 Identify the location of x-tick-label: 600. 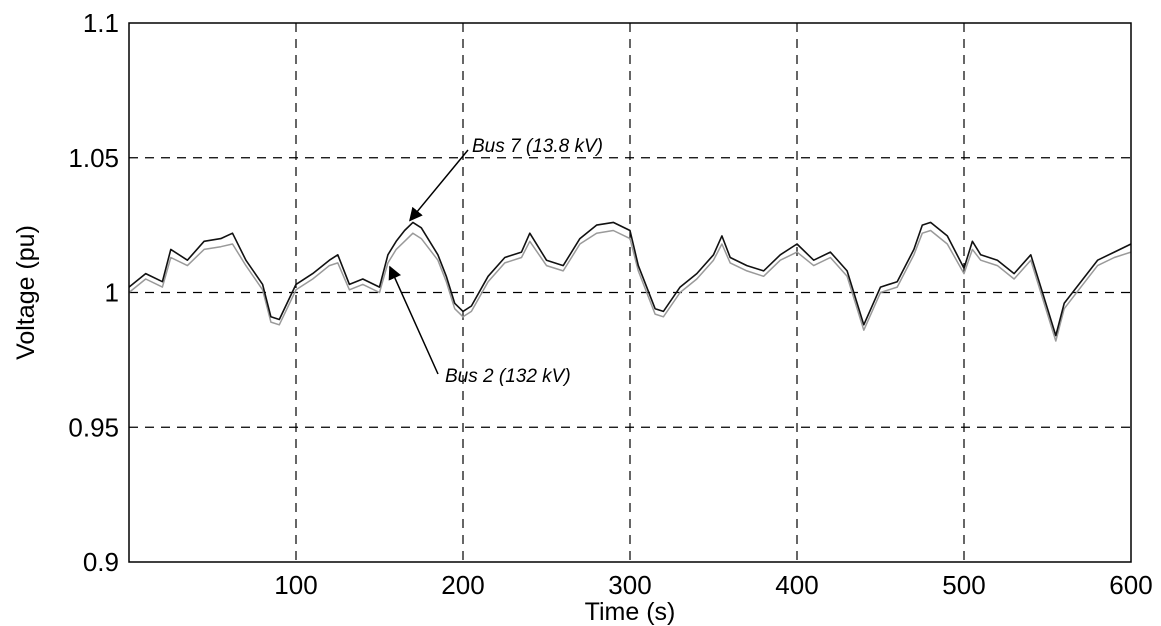
(1130, 585).